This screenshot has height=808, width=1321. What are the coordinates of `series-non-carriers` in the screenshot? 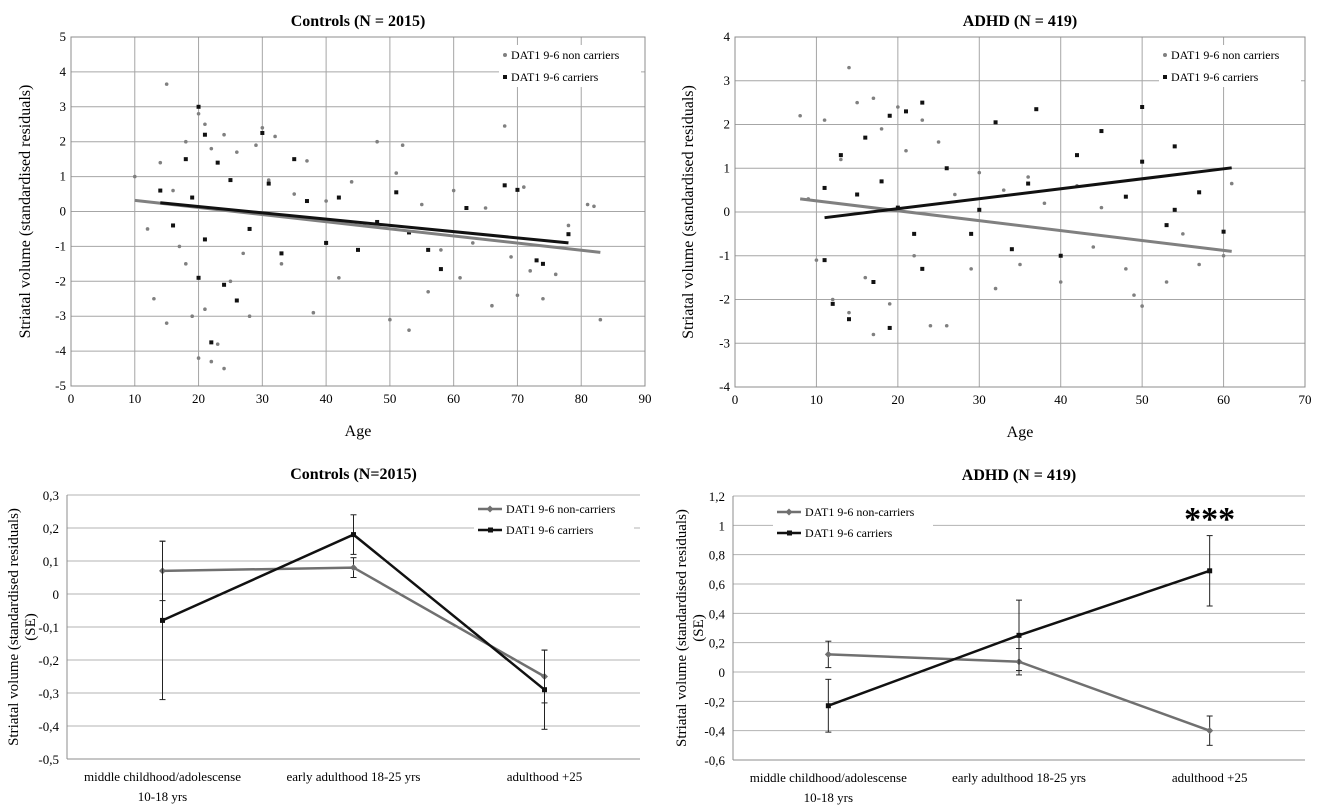 It's located at (367, 226).